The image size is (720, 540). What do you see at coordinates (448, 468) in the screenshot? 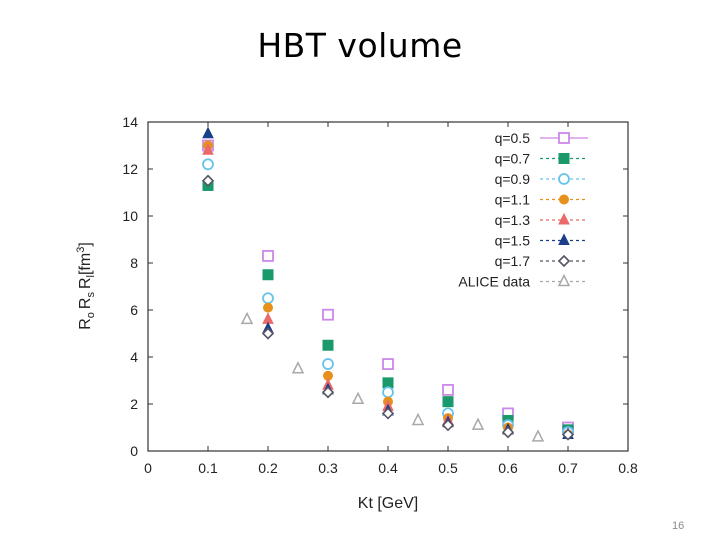
I see `x-tick-label: 0.5` at bounding box center [448, 468].